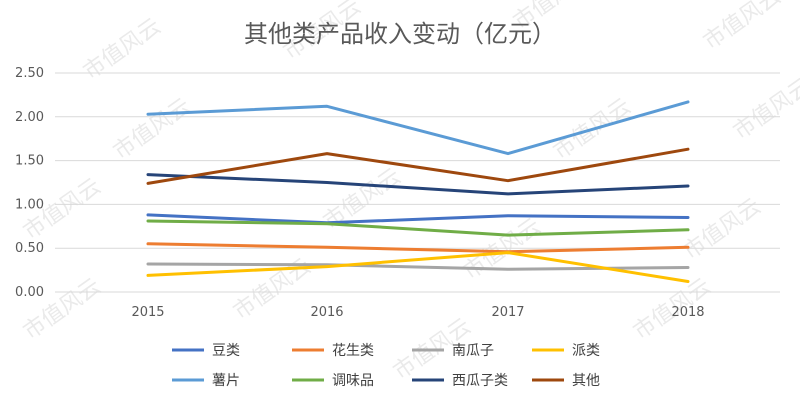 This screenshot has height=404, width=800. Describe the element at coordinates (122, 49) in the screenshot. I see `watermark-text-0: 市值风云` at that location.